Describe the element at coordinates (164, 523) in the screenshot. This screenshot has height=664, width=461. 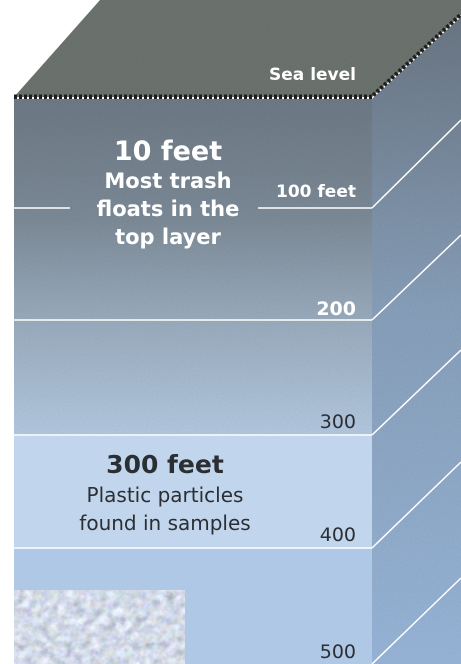
I see `callout-line: found in samples` at that location.